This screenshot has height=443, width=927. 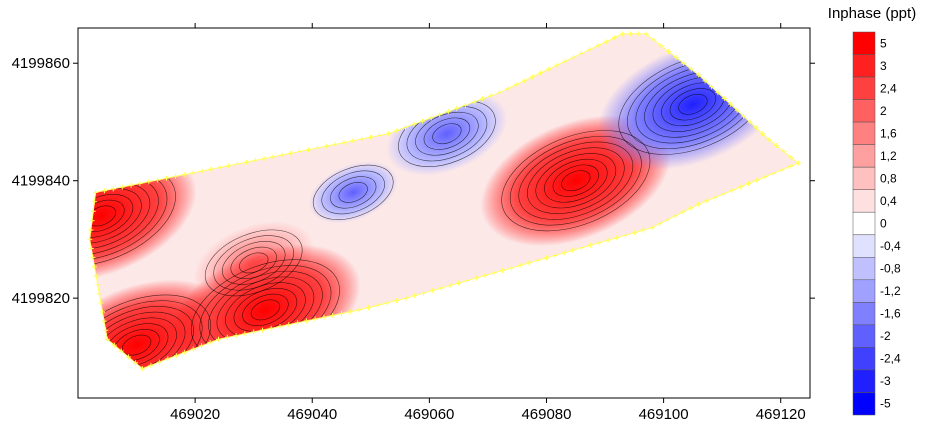 I want to click on y-tick-label: 4199860, so click(x=41, y=63).